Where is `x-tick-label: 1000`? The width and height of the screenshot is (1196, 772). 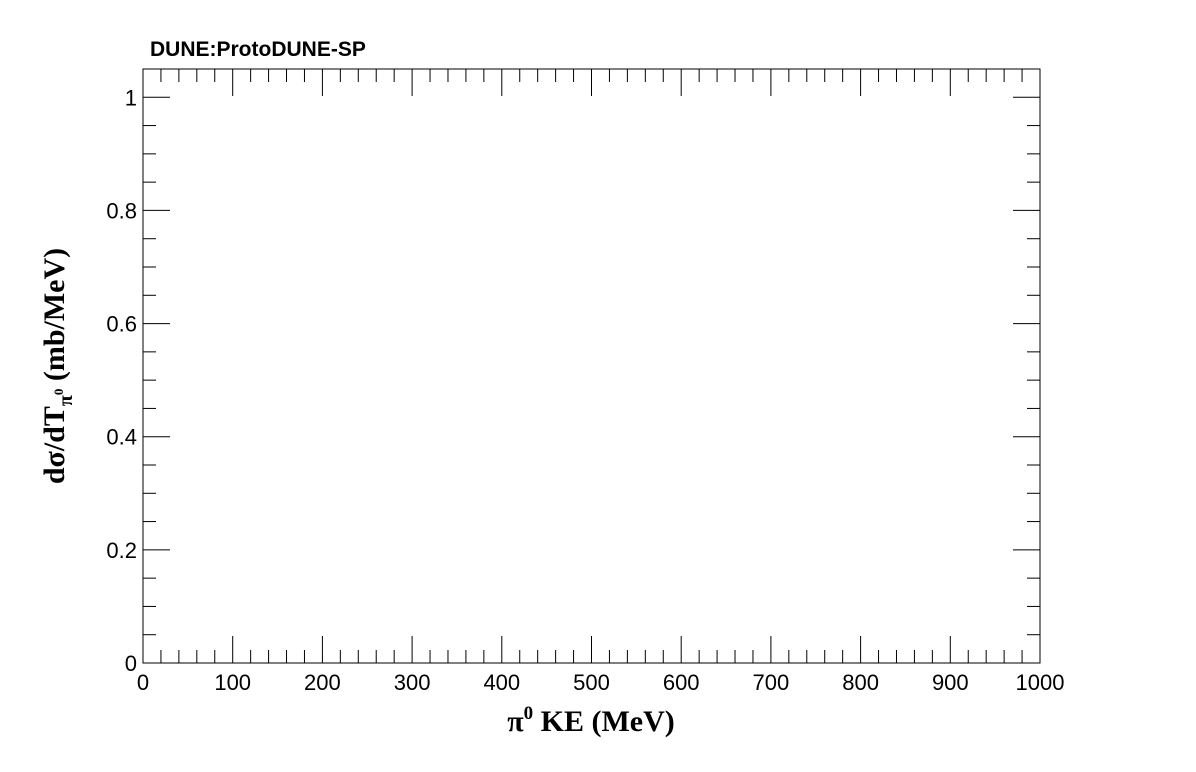 x-tick-label: 1000 is located at coordinates (1040, 682).